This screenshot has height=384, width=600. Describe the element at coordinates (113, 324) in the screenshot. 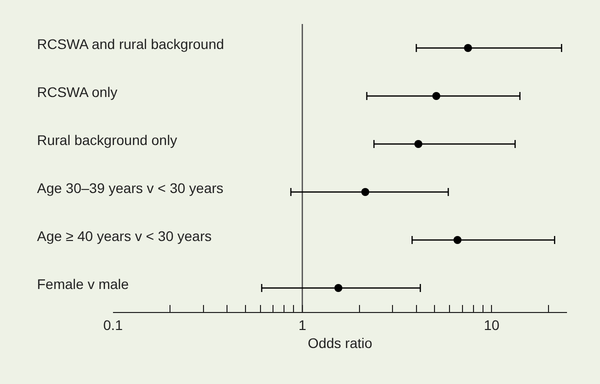

I see `x-tick-label: 0.1` at that location.